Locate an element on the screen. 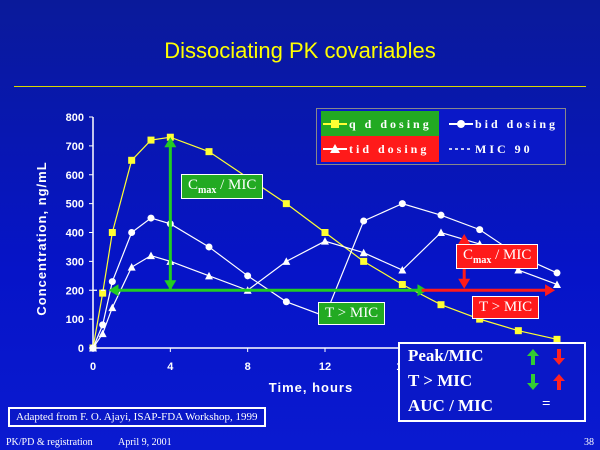 This screenshot has width=600, height=450. t-mic-green-arrow-head-left is located at coordinates (113, 290).